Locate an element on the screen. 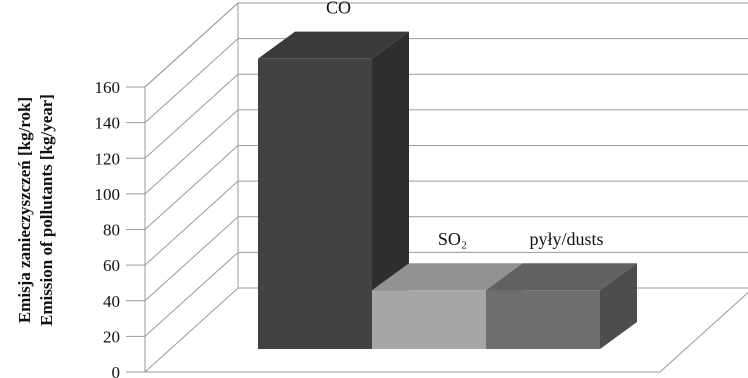  bar-label: CO is located at coordinates (338, 9).